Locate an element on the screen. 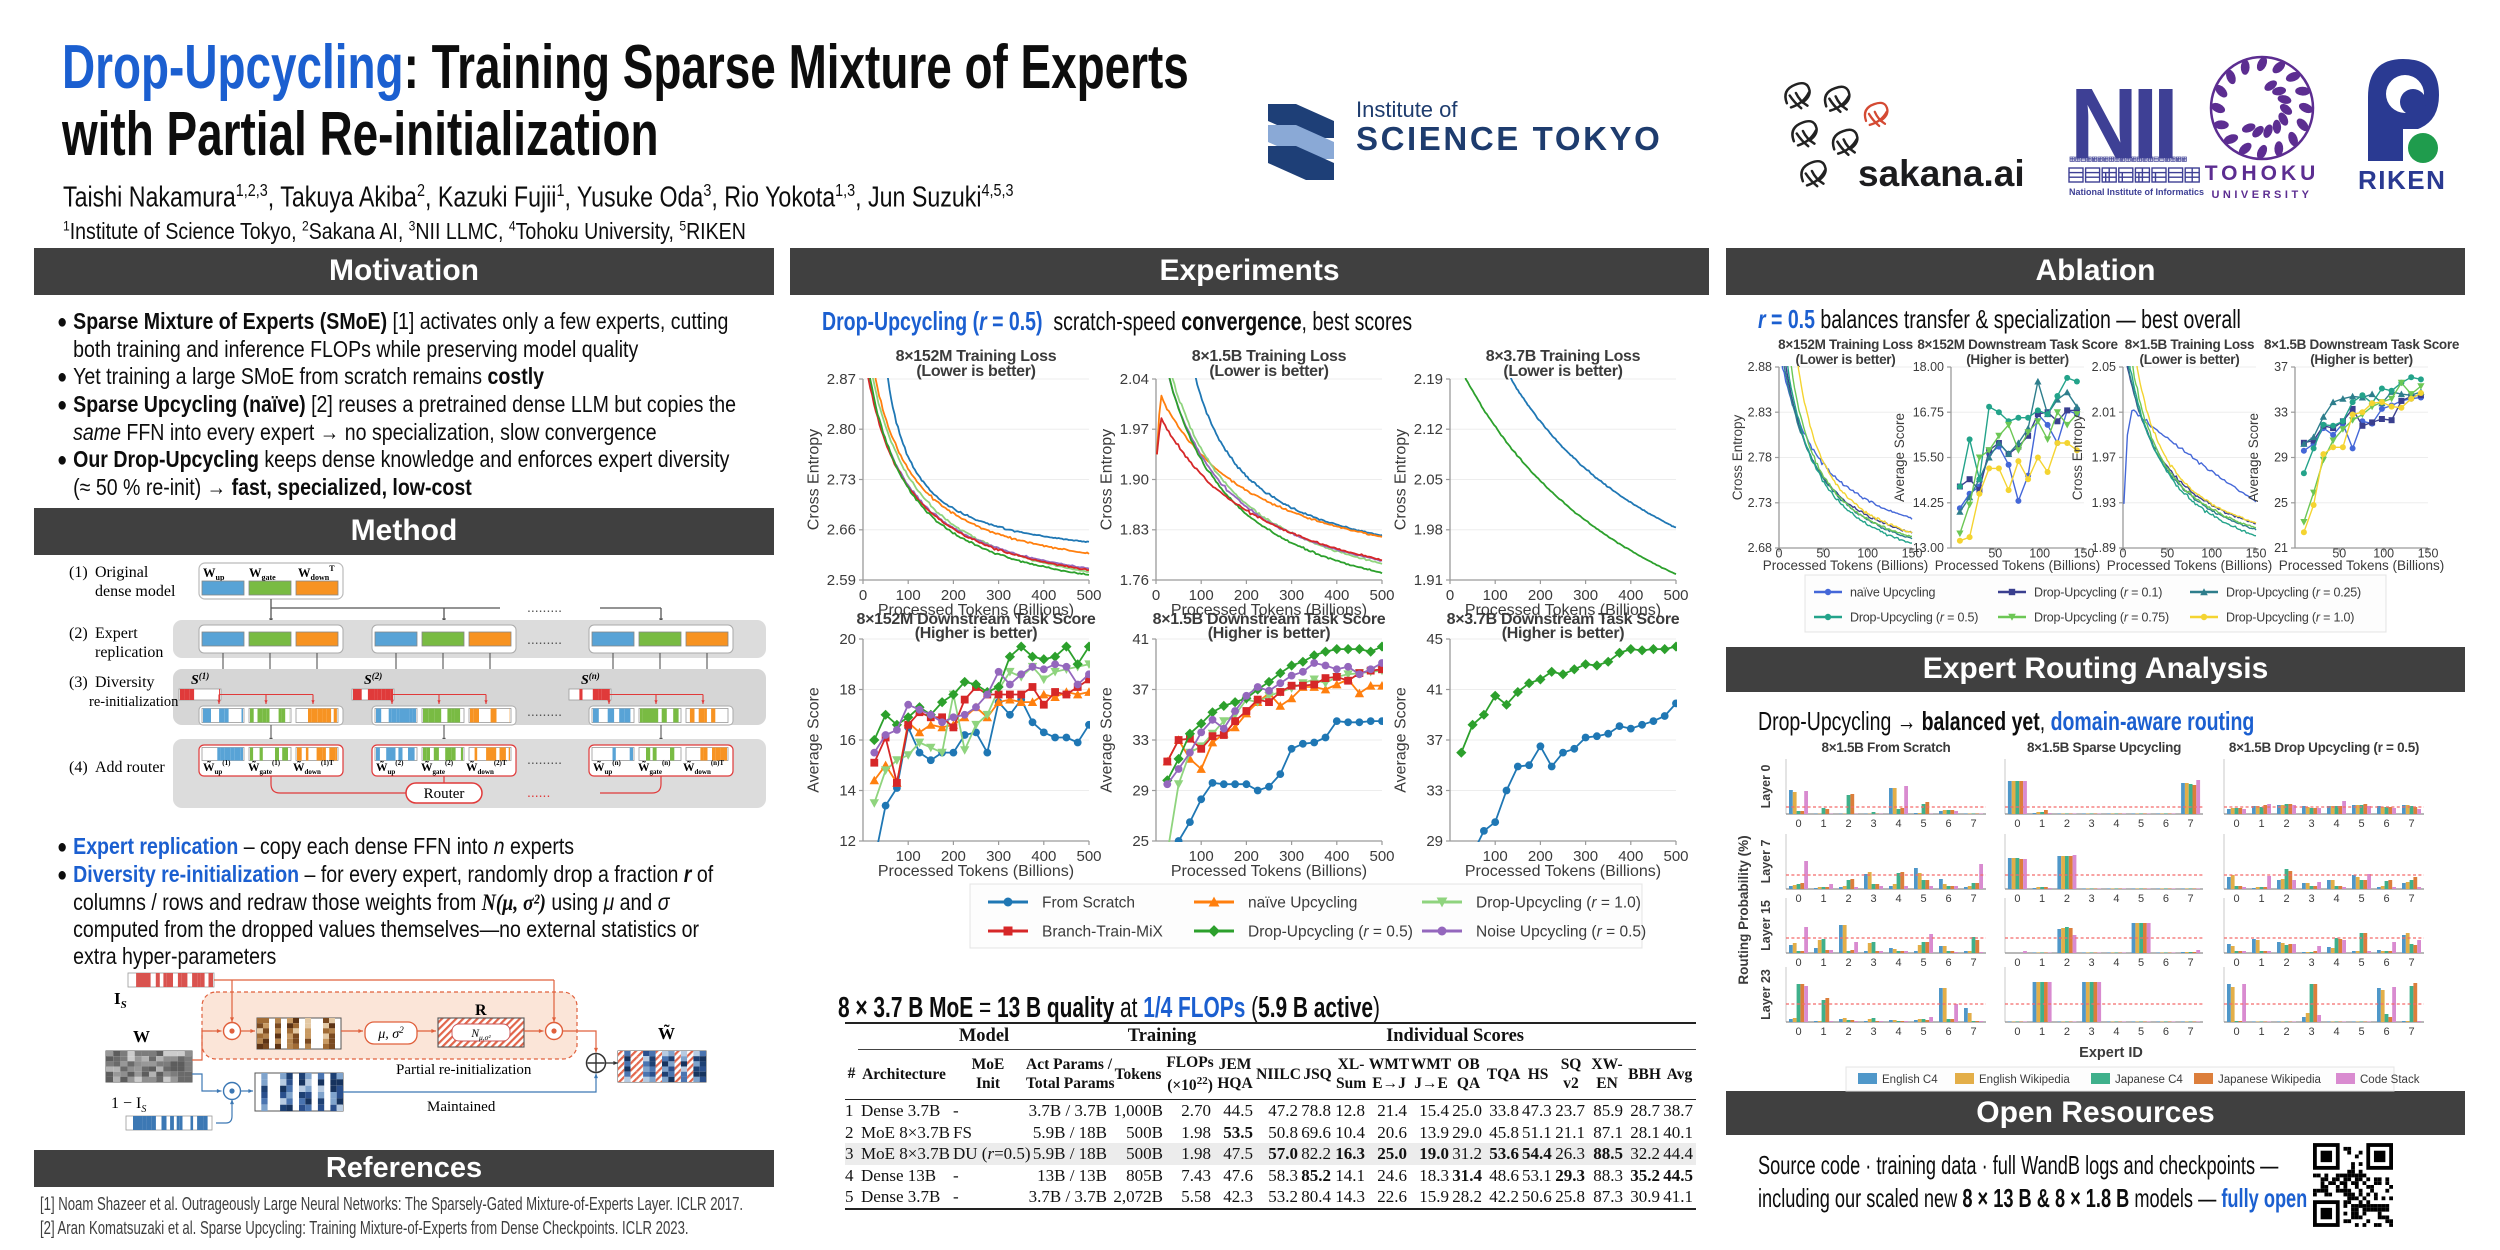 This screenshot has width=2500, height=1250. svg-text: 8×1.5B Sparse Upcycling is located at coordinates (2104, 747).